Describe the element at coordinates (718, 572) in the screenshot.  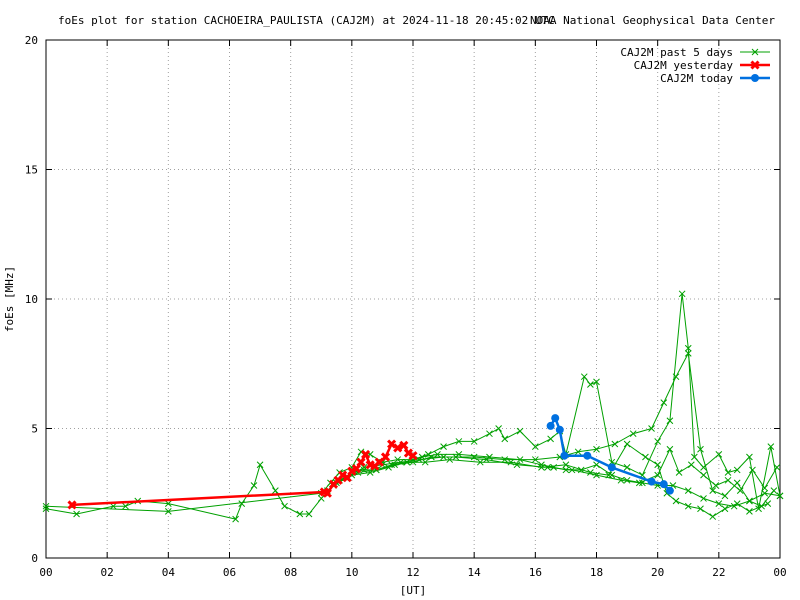
I see `x-tick-label: 22` at that location.